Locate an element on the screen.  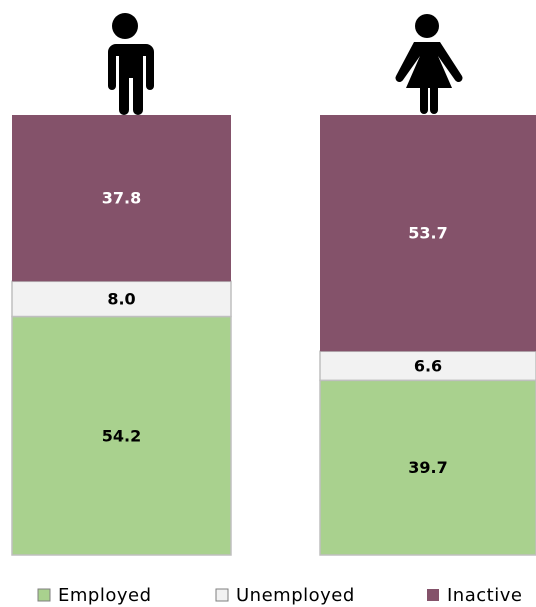
data-label: 8.0 is located at coordinates (121, 298).